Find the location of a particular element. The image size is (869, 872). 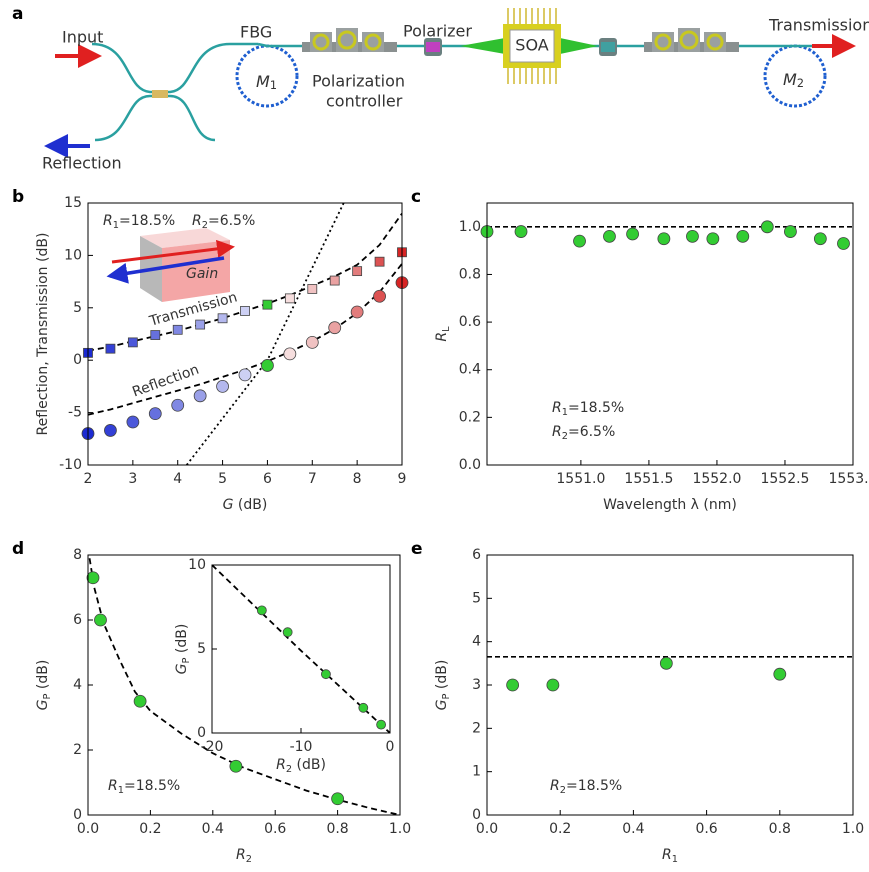

text-part: M is located at coordinates (263, 81).